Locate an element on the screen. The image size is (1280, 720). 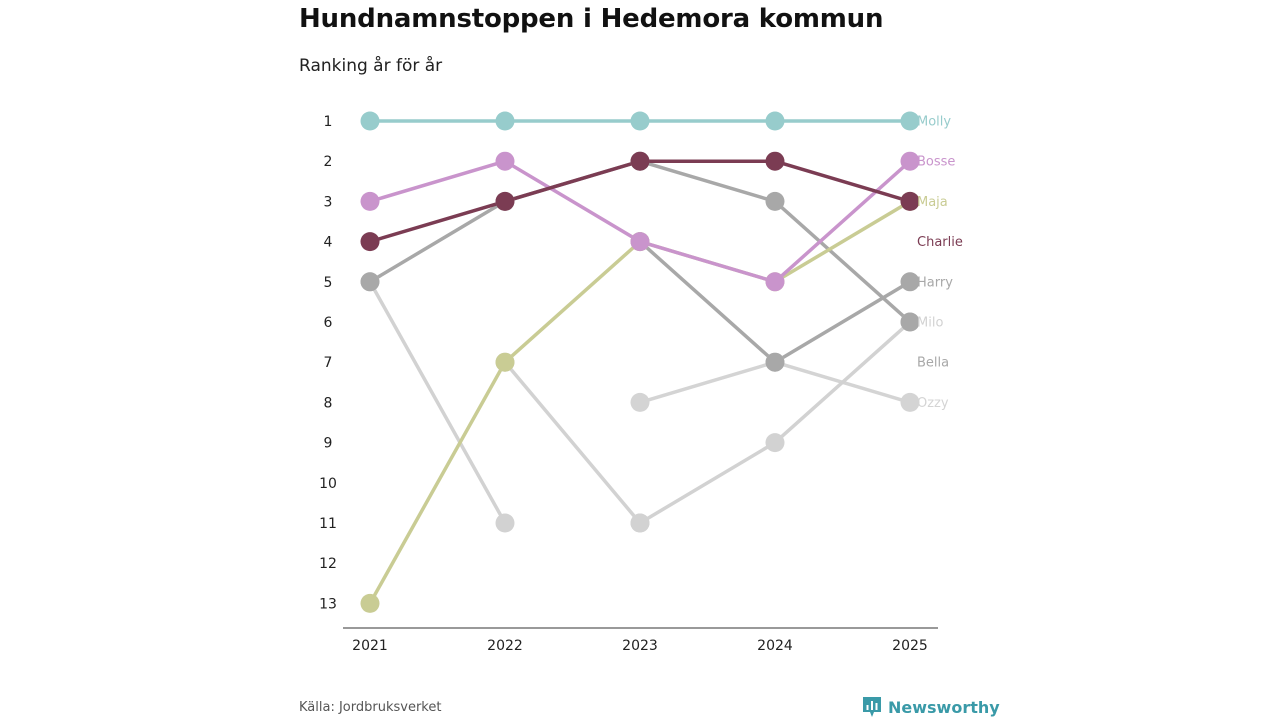
marker-bosse-2023 is located at coordinates (640, 242).